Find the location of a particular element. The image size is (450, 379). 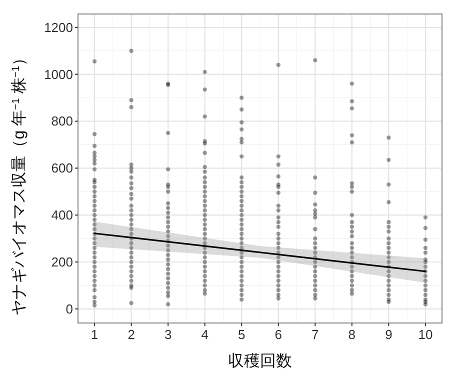

x-tick-label: 3 is located at coordinates (168, 334).